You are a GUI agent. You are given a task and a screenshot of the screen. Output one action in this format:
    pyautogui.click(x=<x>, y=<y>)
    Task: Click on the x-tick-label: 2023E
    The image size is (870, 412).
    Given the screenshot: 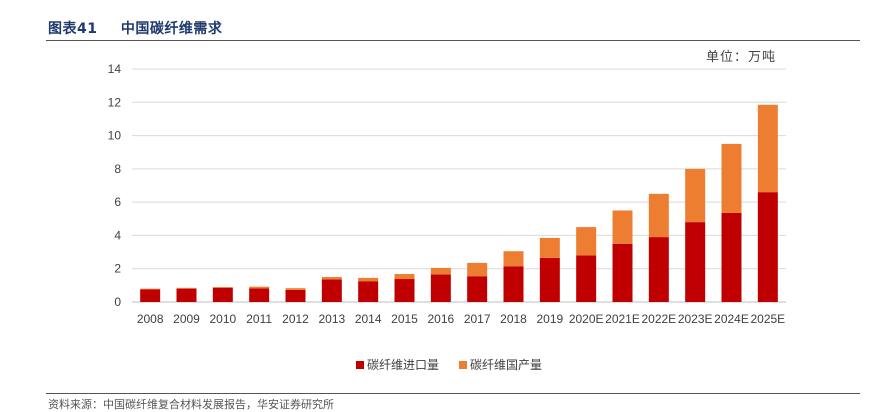 What is the action you would take?
    pyautogui.click(x=695, y=319)
    